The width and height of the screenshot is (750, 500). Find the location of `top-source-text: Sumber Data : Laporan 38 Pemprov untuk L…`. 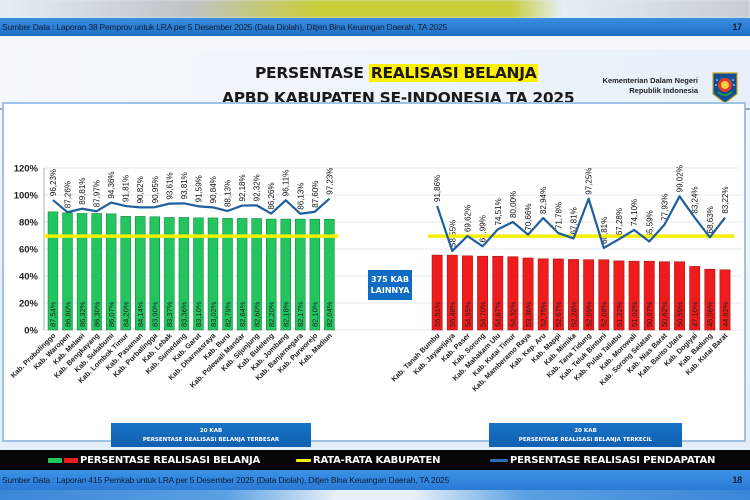

top-source-text: Sumber Data : Laporan 38 Pemprov untuk L… is located at coordinates (225, 27).